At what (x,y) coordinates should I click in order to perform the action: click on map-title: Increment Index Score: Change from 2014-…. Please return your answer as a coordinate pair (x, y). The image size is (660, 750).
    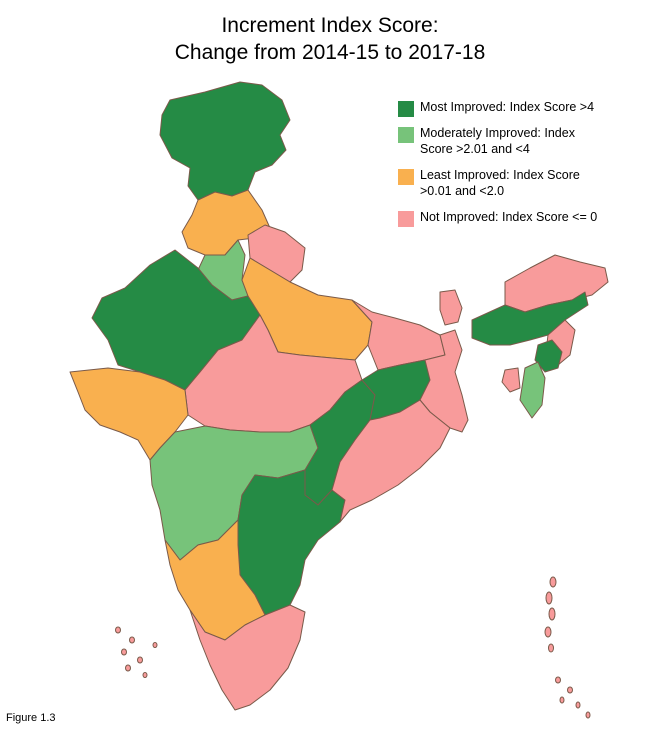
    Looking at the image, I should click on (330, 39).